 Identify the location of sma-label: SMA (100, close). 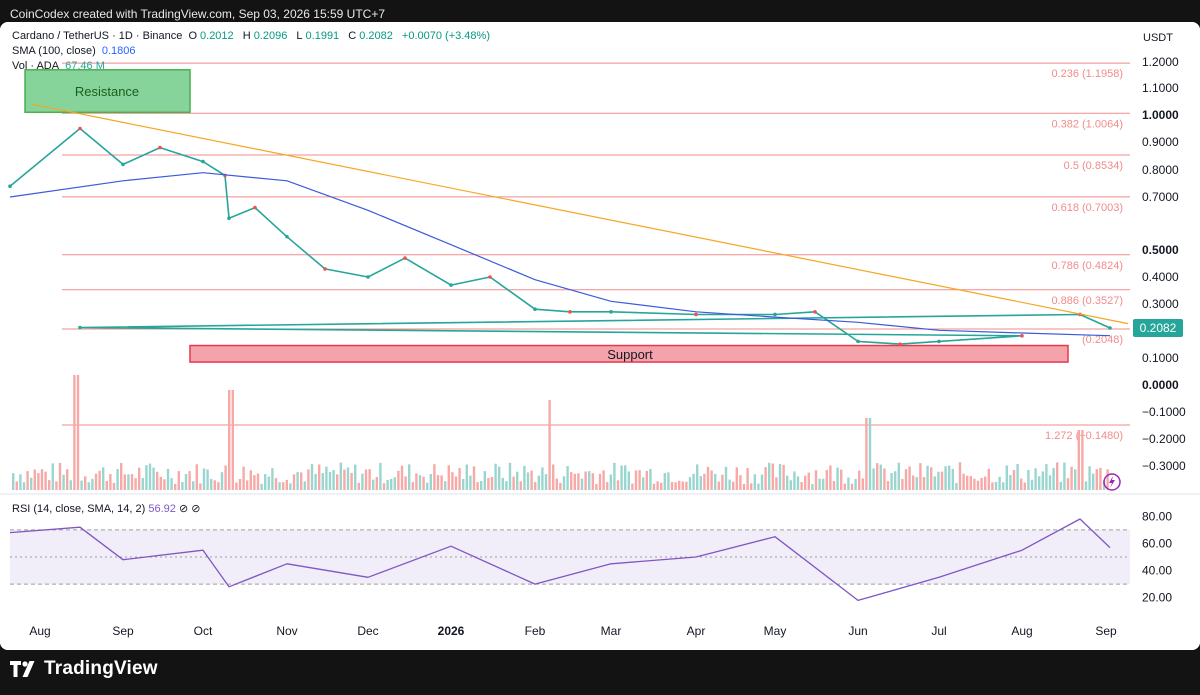
(54, 51).